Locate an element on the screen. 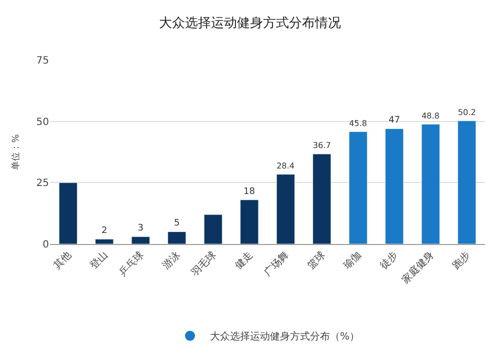  x-tick-label: 登山 is located at coordinates (98, 260).